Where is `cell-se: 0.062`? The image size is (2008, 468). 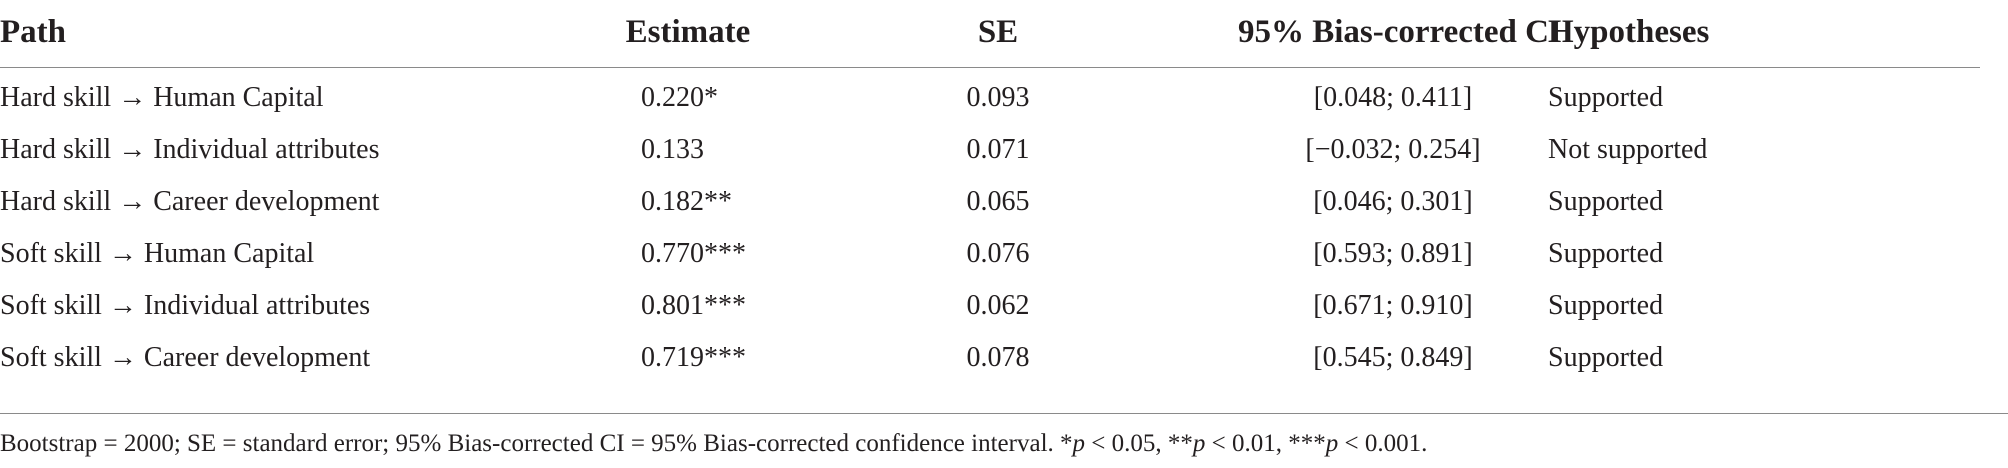 cell-se: 0.062 is located at coordinates (998, 305).